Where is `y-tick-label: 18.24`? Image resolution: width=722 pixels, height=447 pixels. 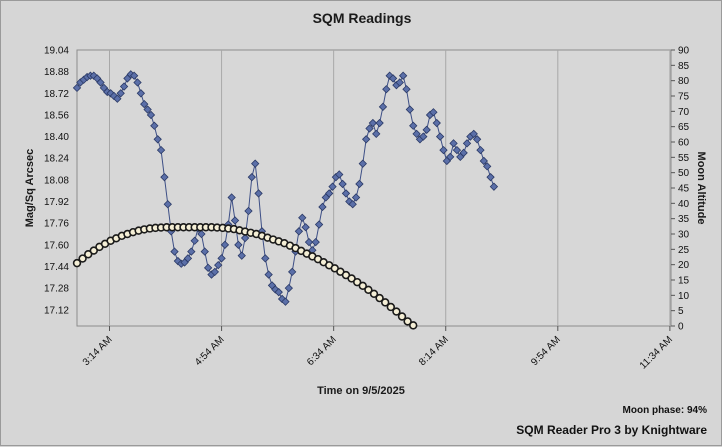 y-tick-label: 18.24 is located at coordinates (56, 159).